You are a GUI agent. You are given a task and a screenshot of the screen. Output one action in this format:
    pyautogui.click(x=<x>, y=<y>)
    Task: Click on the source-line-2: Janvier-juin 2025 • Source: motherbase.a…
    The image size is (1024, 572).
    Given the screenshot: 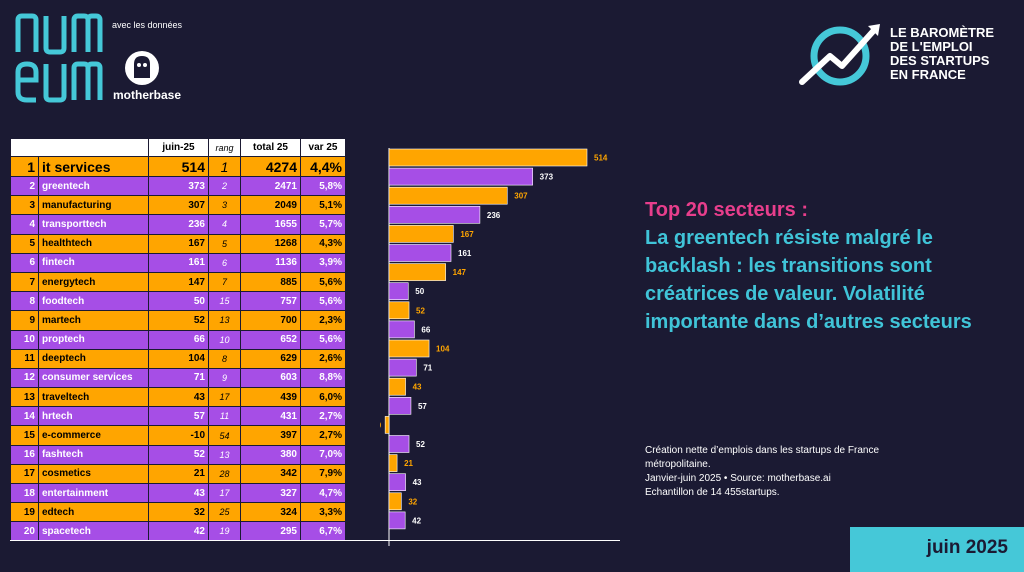 What is the action you would take?
    pyautogui.click(x=738, y=478)
    